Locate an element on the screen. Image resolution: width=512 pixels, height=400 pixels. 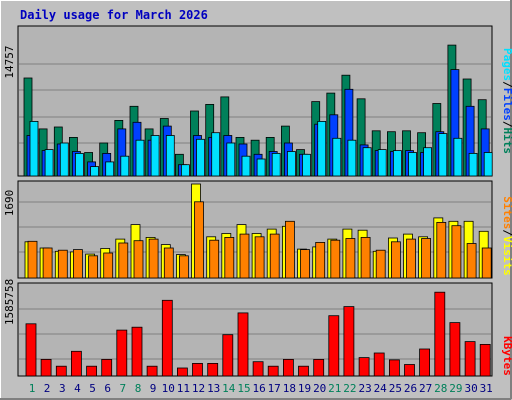
kbytes-ymax-label: 1585758 is located at coordinates (9, 302).